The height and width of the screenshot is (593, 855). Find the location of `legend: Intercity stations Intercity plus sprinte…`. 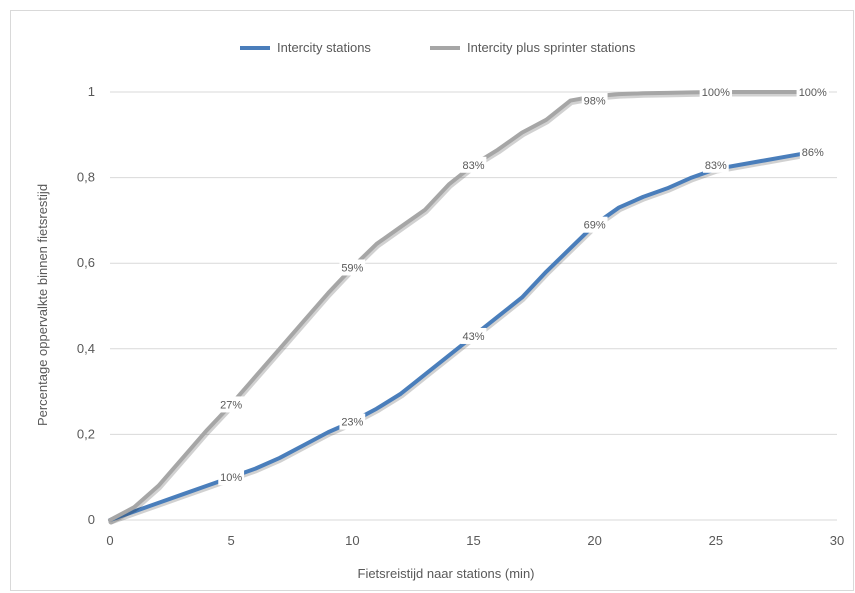

legend: Intercity stations Intercity plus sprinte… is located at coordinates (438, 47).